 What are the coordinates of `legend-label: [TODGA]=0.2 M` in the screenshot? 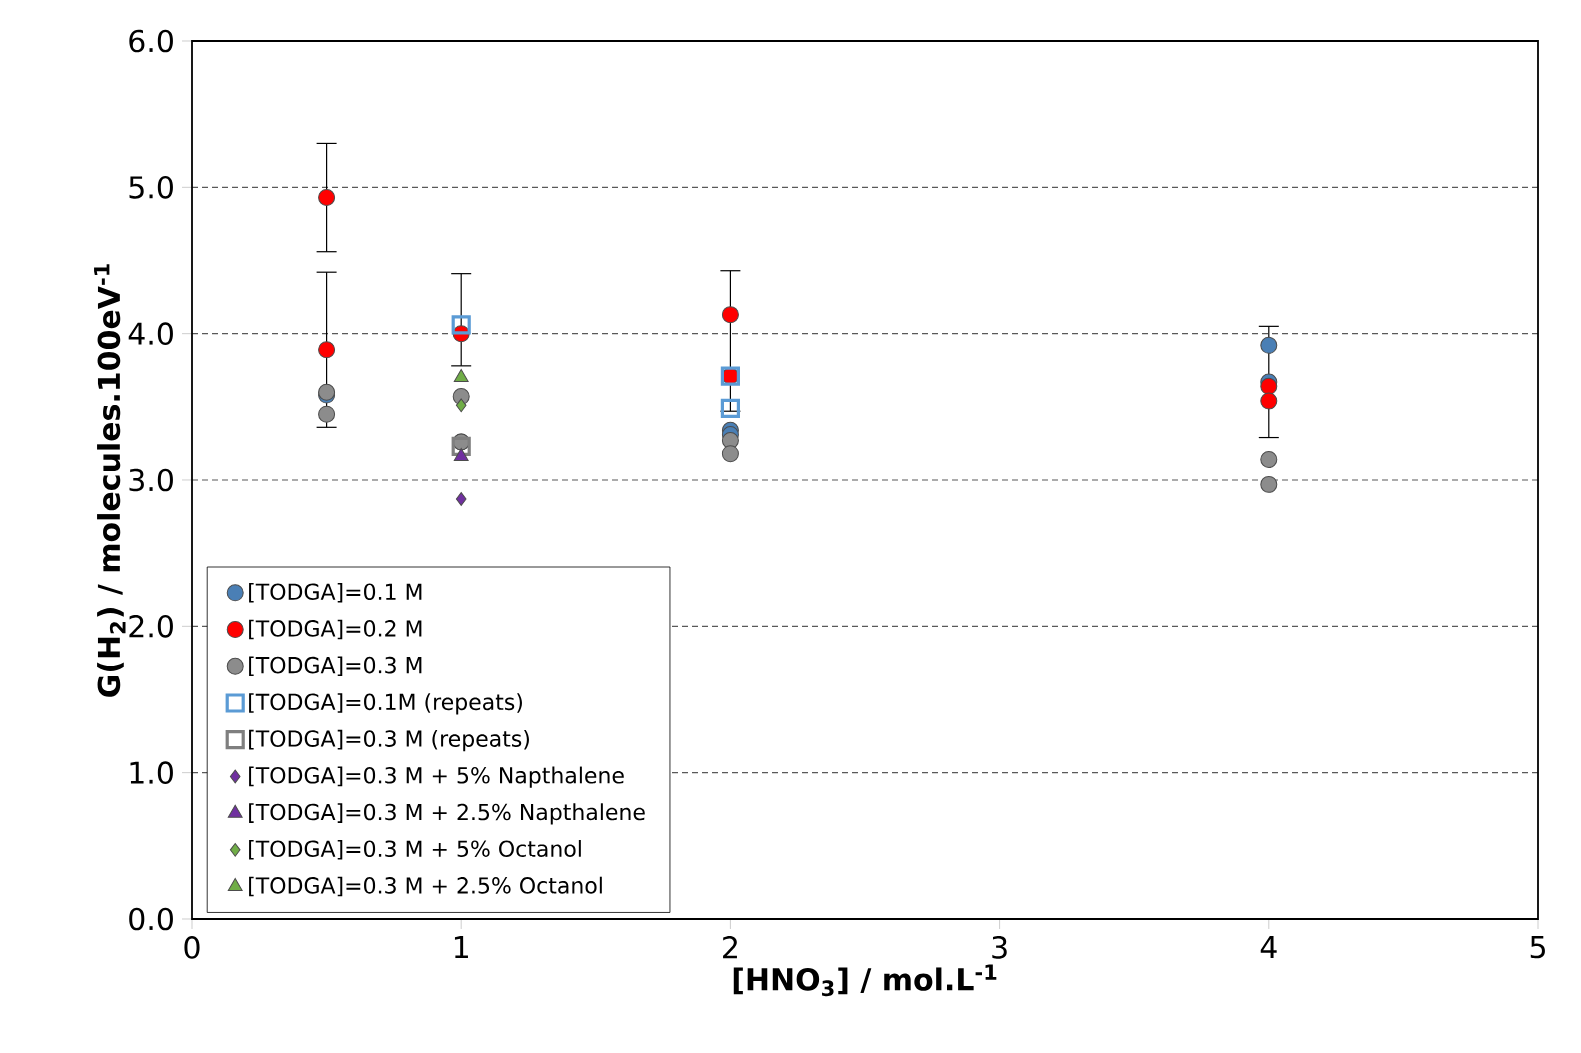 It's located at (335, 629).